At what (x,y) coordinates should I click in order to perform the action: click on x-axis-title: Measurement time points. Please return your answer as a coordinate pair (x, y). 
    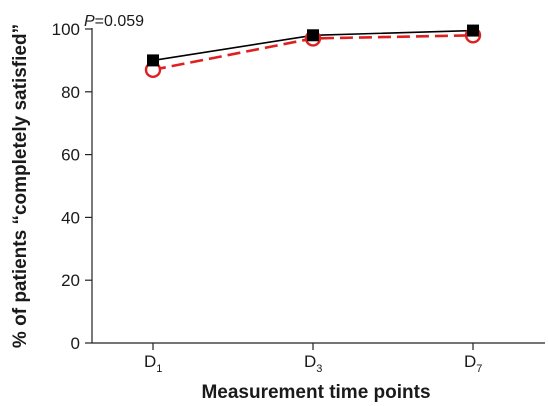
    Looking at the image, I should click on (315, 392).